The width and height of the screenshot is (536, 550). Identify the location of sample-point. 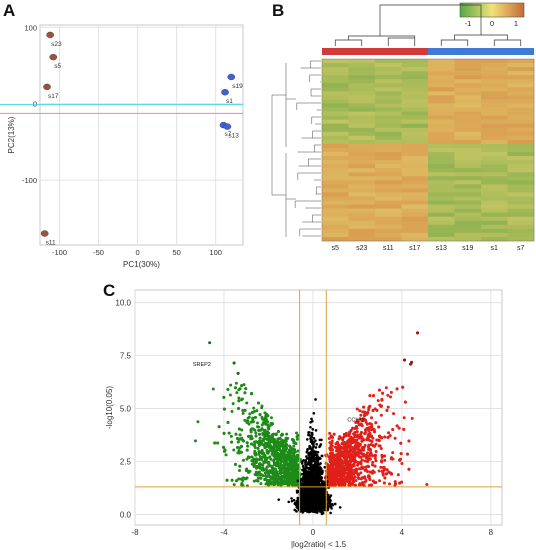
(227, 126).